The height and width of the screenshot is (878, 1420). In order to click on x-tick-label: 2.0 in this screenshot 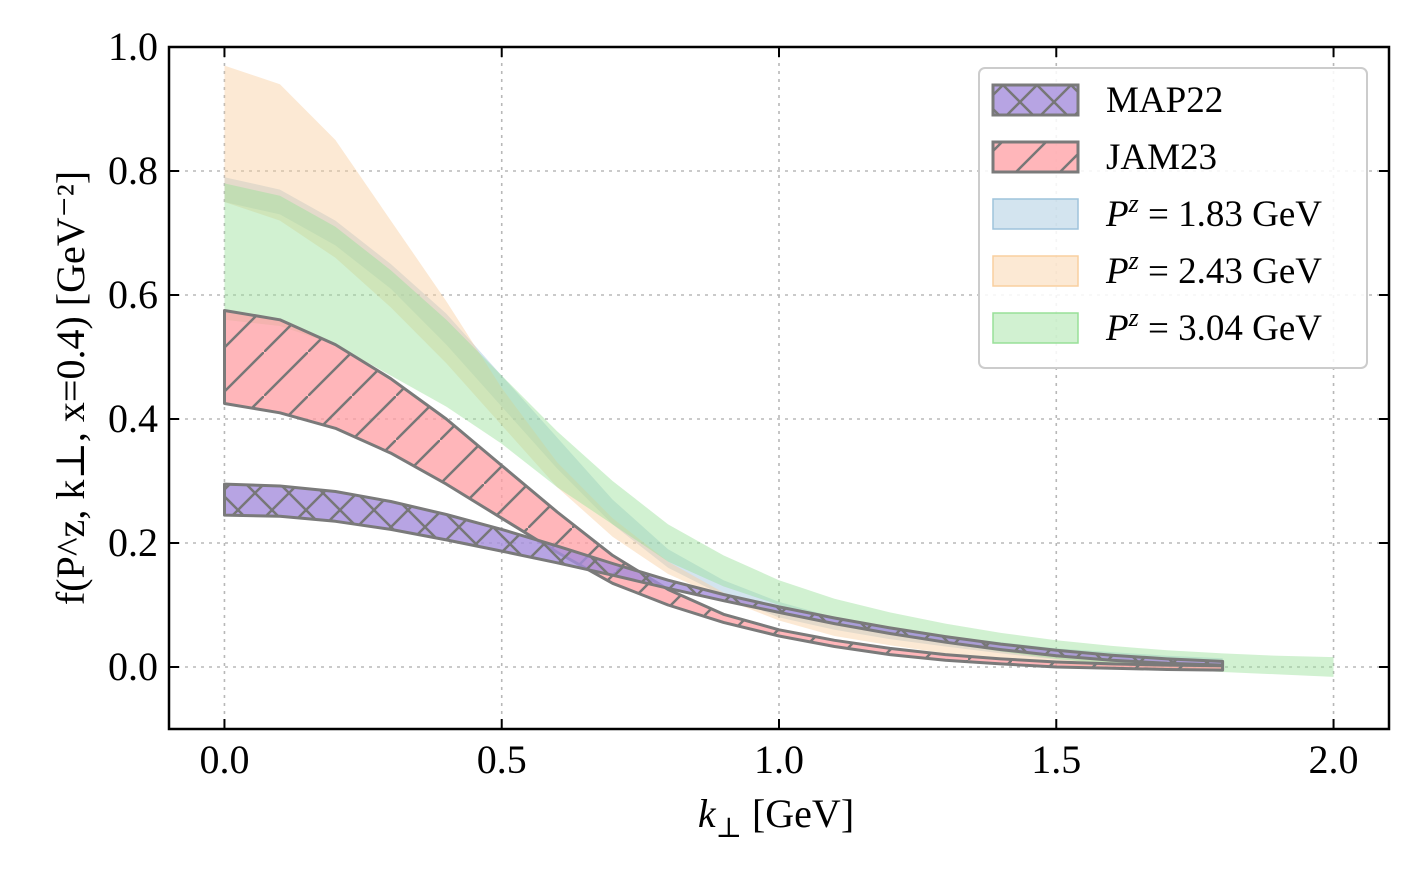, I will do `click(1334, 759)`.